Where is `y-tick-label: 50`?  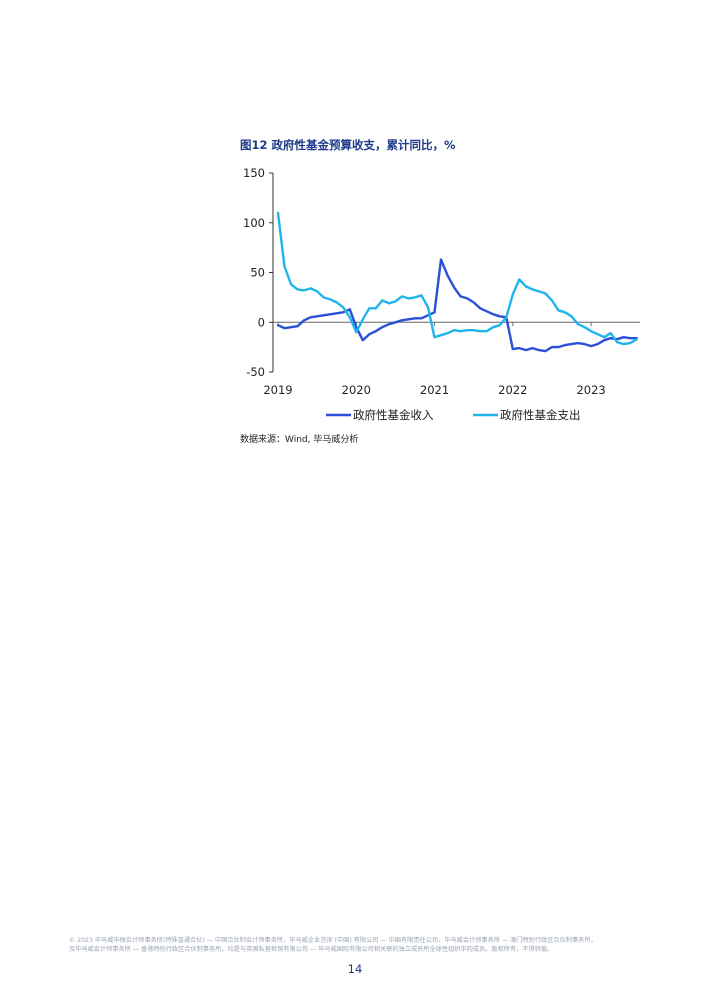
y-tick-label: 50 is located at coordinates (257, 273).